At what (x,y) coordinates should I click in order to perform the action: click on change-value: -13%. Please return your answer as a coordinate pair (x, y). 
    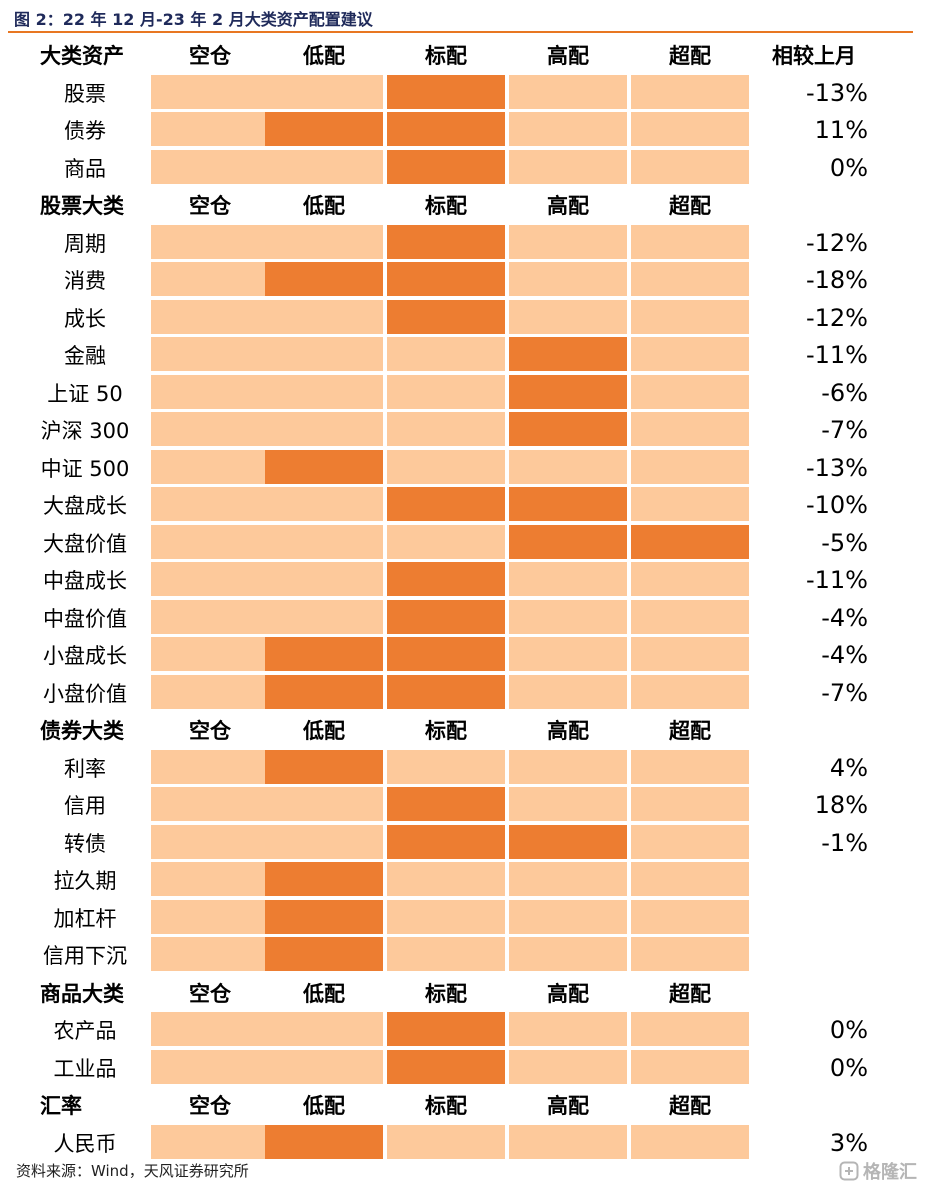
    Looking at the image, I should click on (836, 92).